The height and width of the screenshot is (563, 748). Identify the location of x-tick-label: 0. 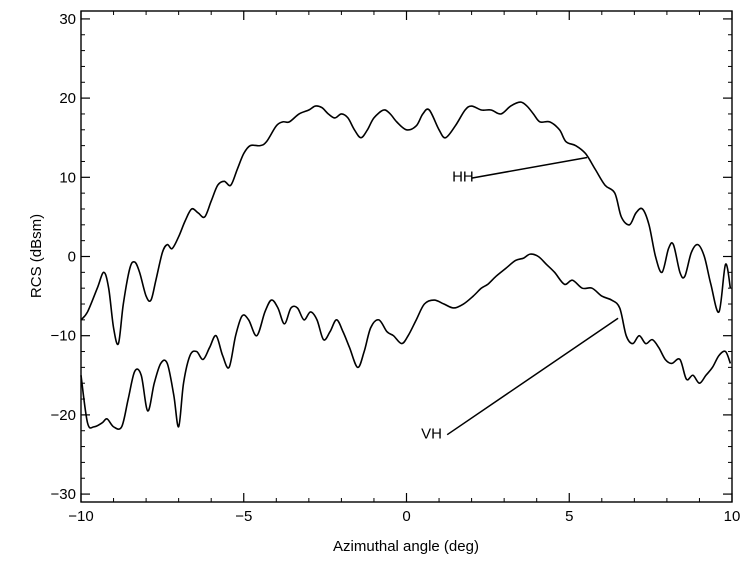
(406, 516).